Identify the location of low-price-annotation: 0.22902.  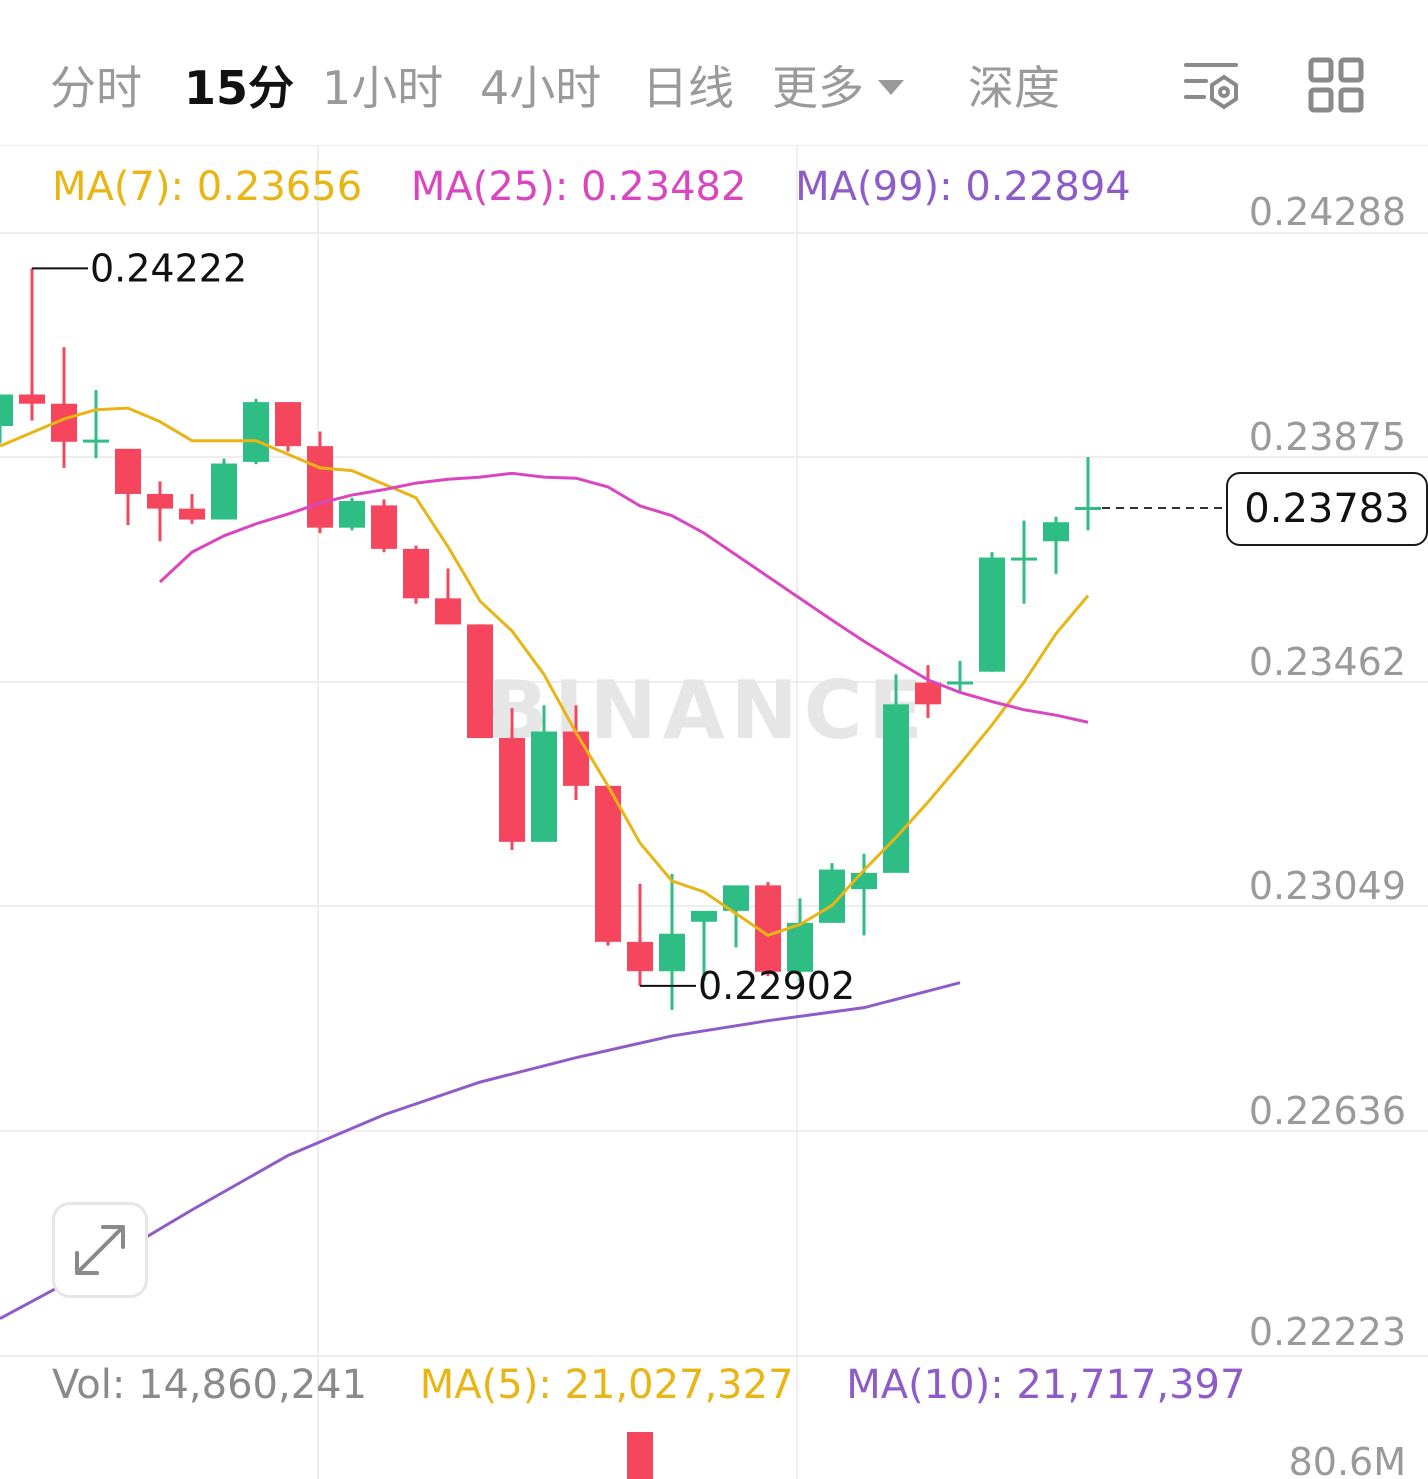
(776, 986).